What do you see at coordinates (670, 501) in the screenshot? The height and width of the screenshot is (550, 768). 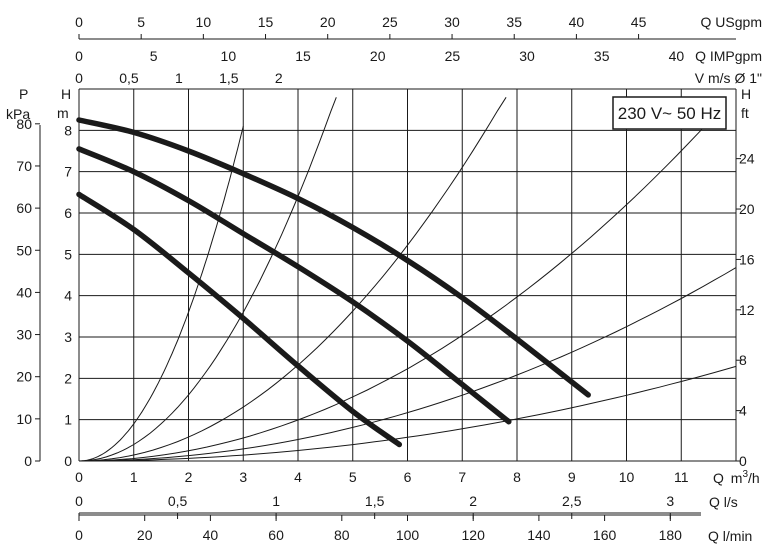 I see `x-bottom-ls-tick-label: 3` at bounding box center [670, 501].